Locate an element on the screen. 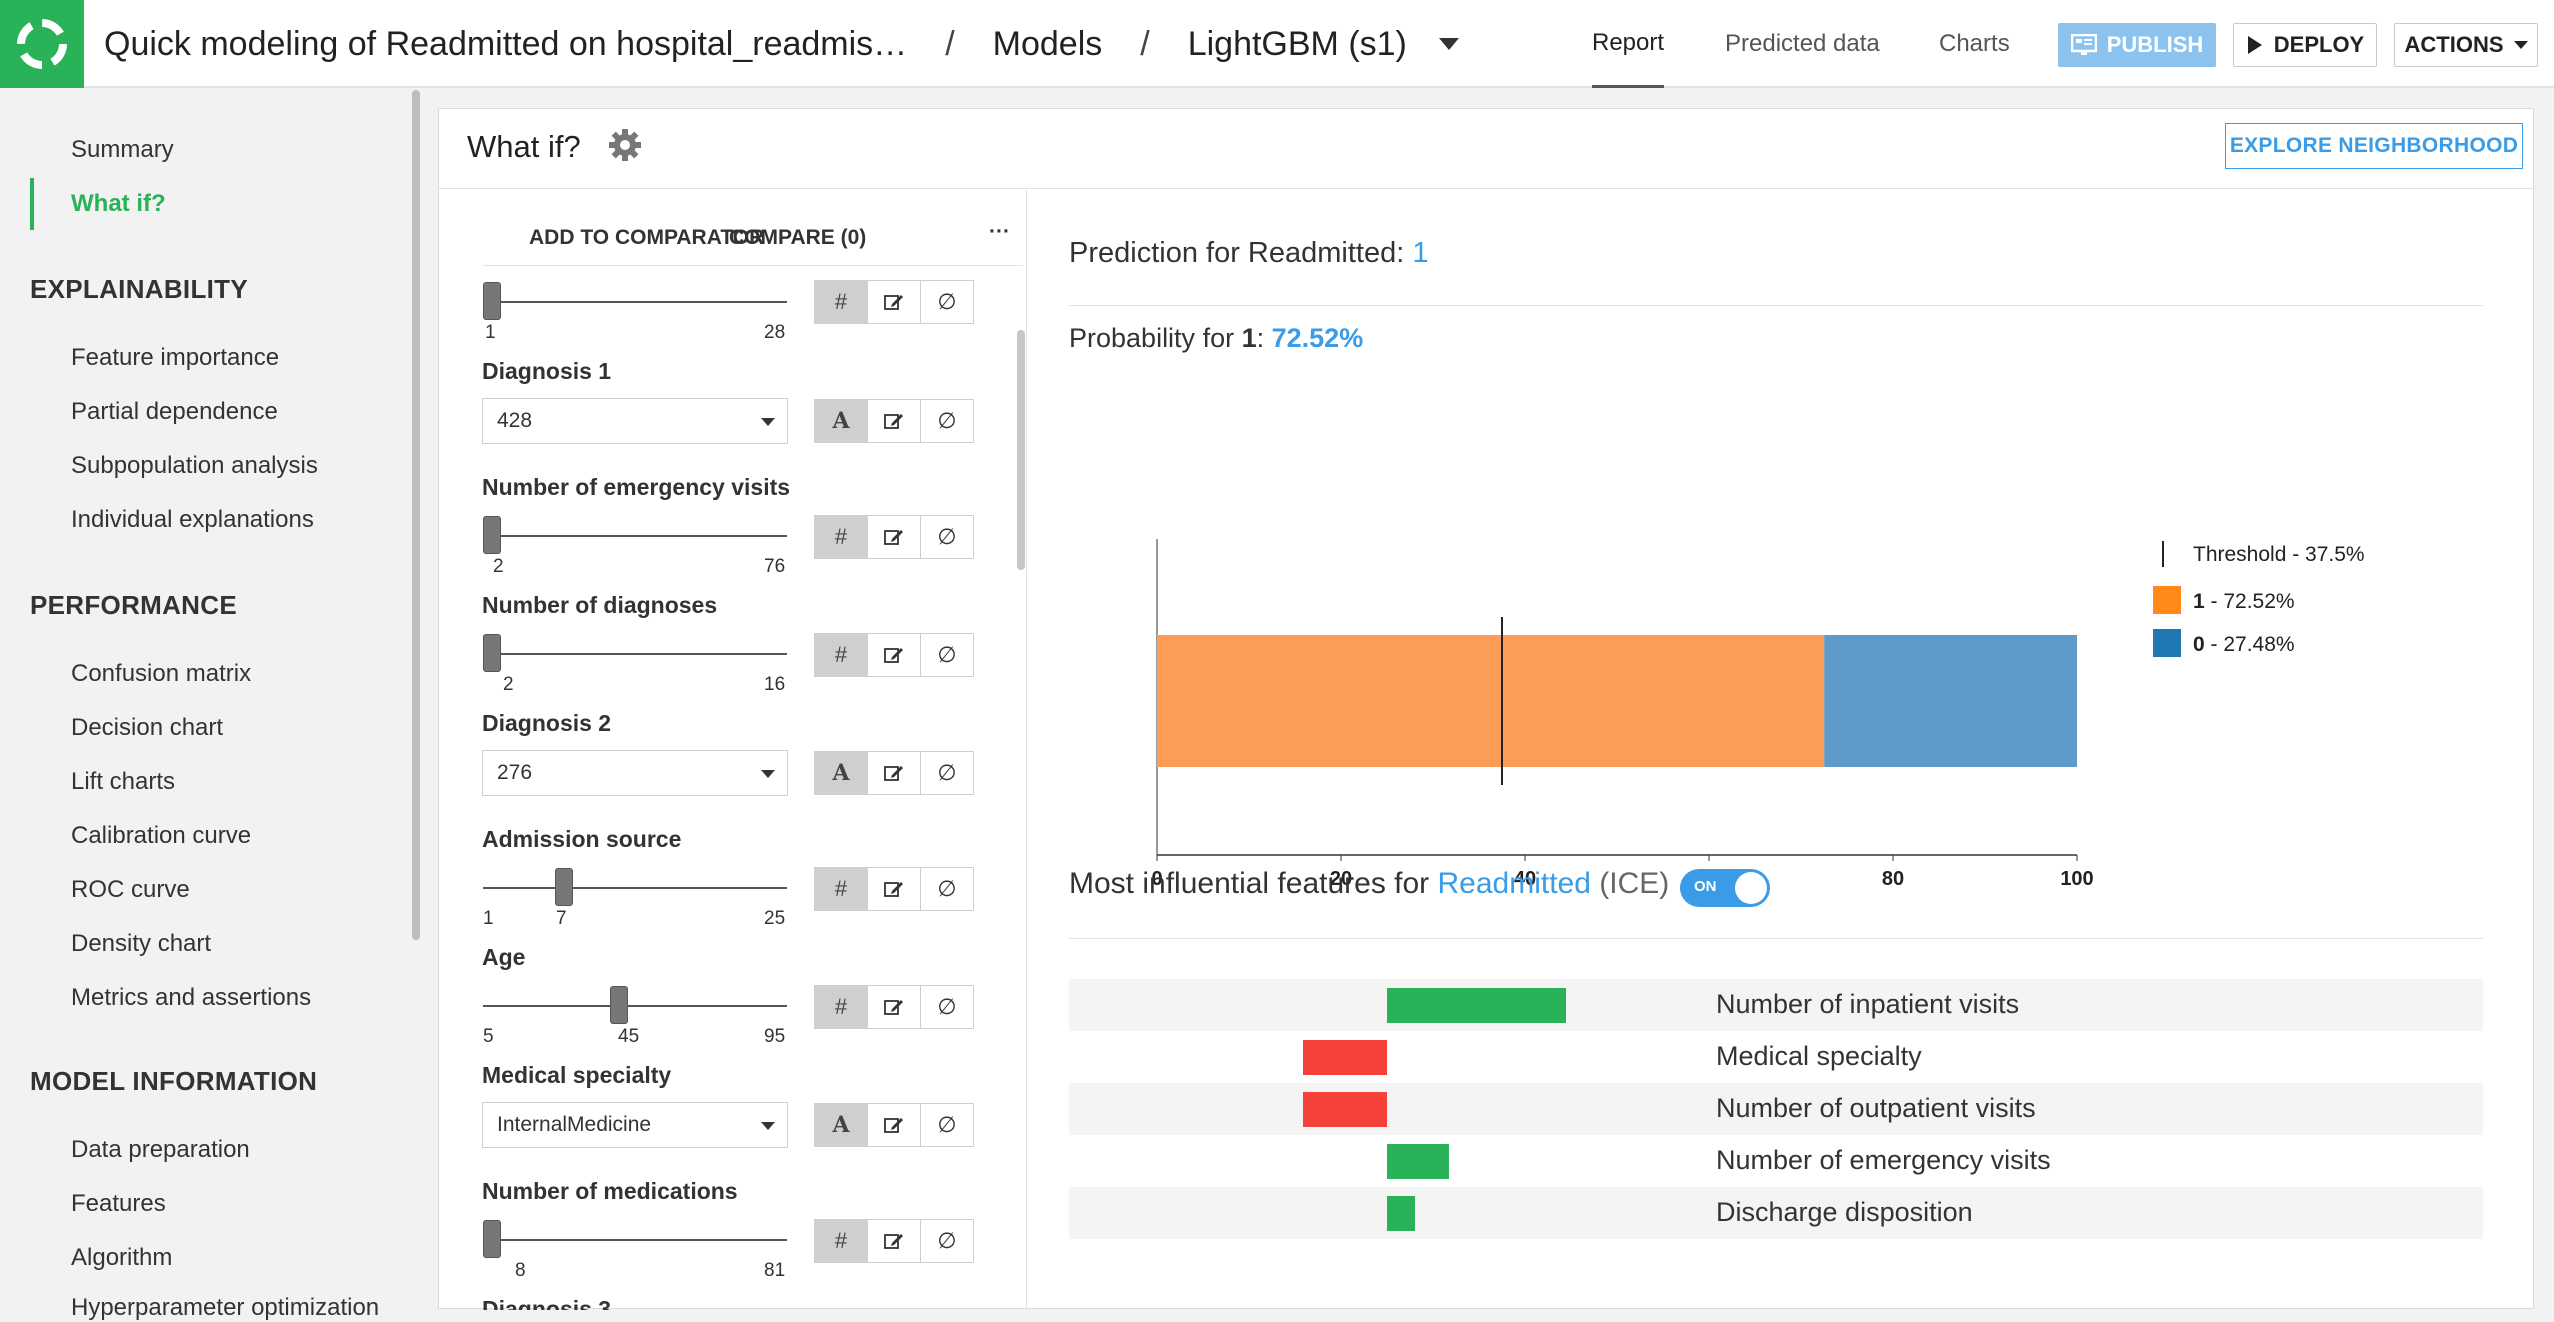 This screenshot has height=1322, width=2554. sidebar-item-lift-charts: Lift charts is located at coordinates (123, 781).